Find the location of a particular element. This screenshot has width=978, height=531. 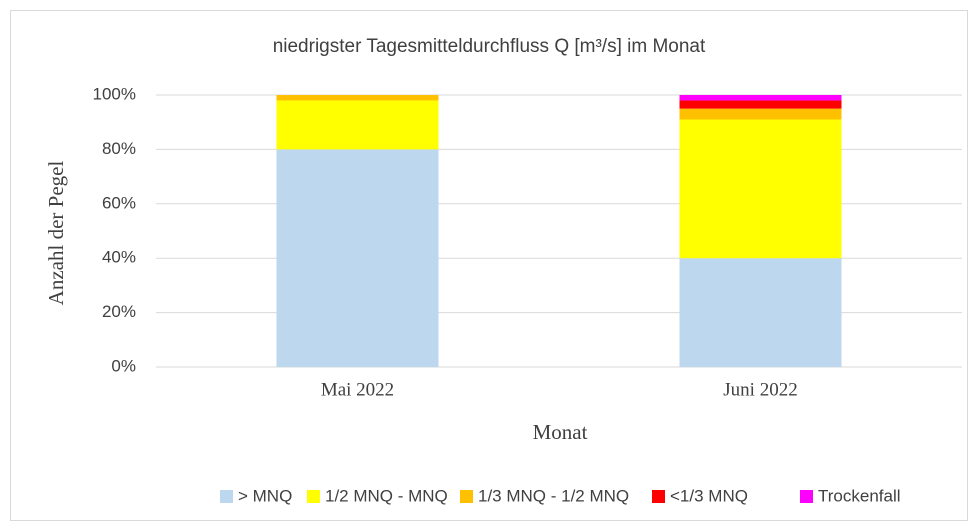

x-tick-label: Mai 2022 is located at coordinates (357, 389).